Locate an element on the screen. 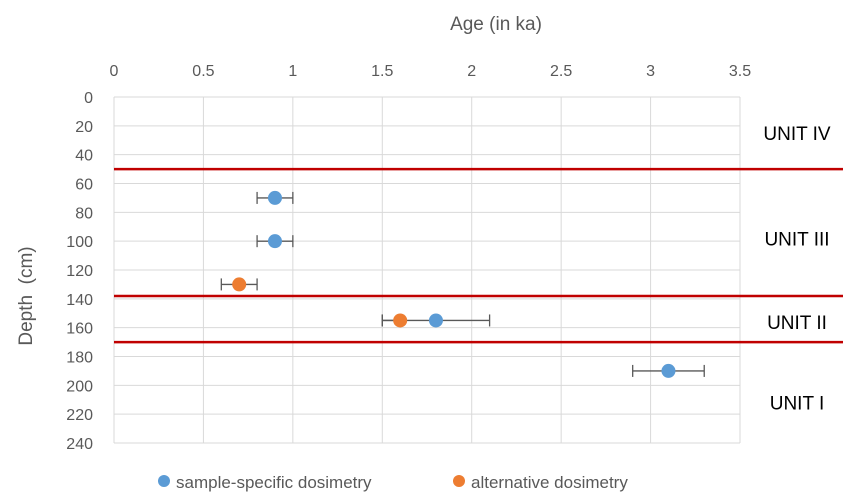 The image size is (843, 499). y-tick-label: 120 is located at coordinates (79, 271).